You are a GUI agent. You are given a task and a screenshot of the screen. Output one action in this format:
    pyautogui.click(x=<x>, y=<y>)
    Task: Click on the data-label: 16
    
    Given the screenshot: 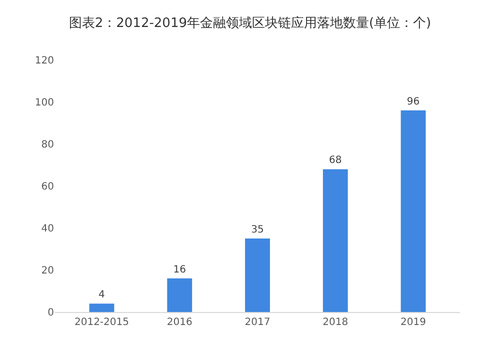 What is the action you would take?
    pyautogui.click(x=179, y=270)
    